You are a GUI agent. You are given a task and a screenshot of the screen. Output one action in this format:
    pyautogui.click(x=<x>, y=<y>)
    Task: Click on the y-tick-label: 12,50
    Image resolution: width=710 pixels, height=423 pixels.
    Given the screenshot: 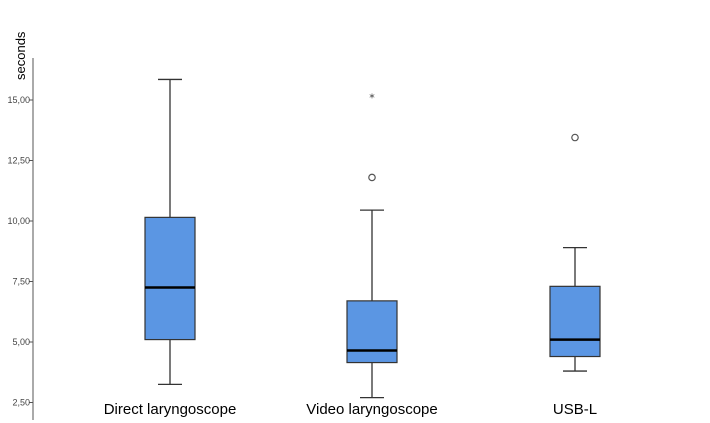 What is the action you would take?
    pyautogui.click(x=18, y=161)
    